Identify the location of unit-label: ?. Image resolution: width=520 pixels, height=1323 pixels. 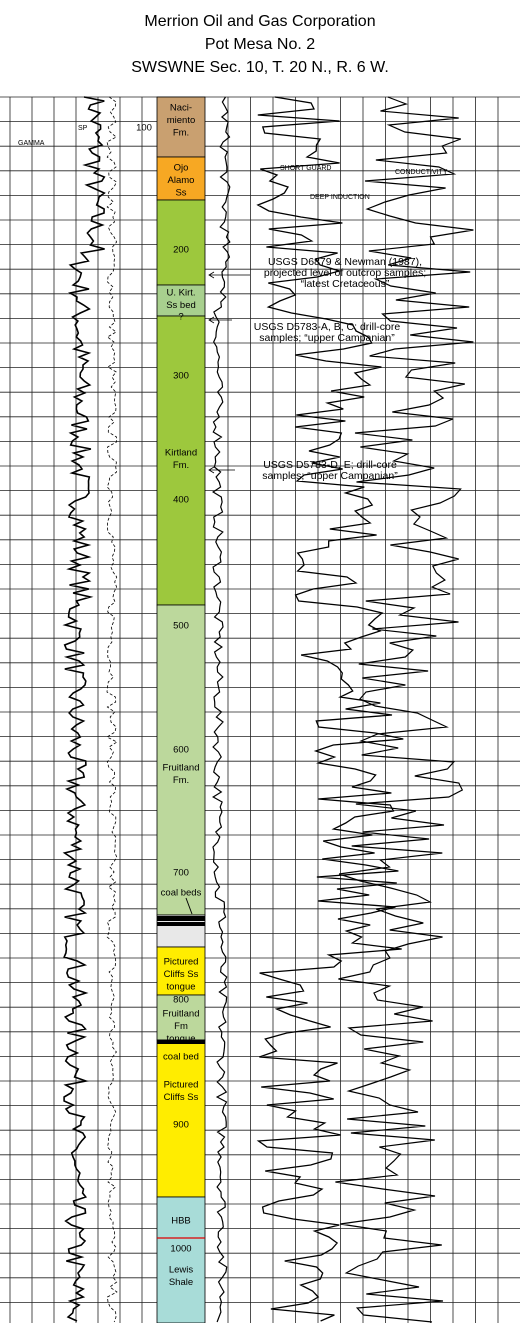
(180, 317).